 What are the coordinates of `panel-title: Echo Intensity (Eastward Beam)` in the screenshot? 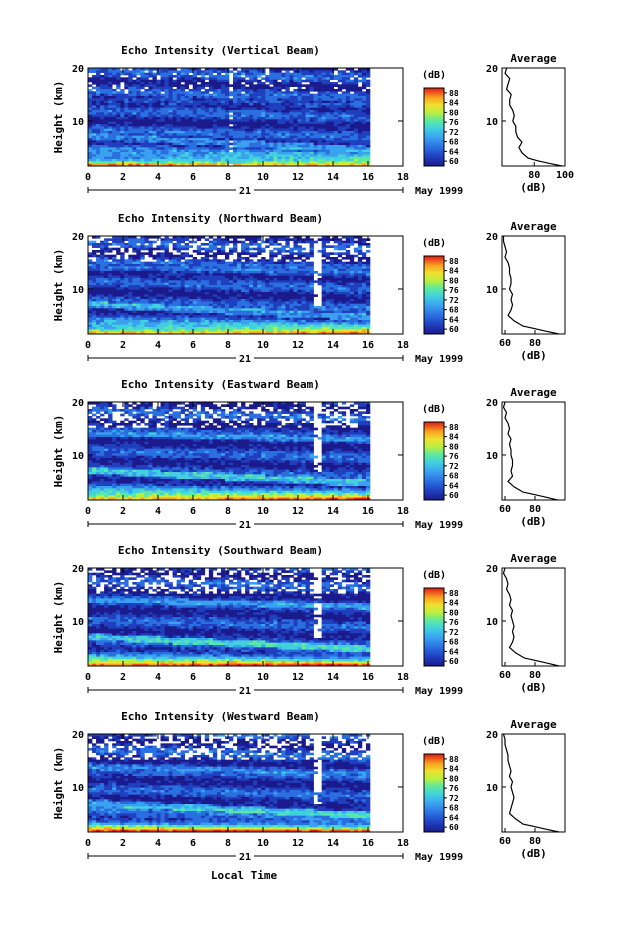 It's located at (220, 384).